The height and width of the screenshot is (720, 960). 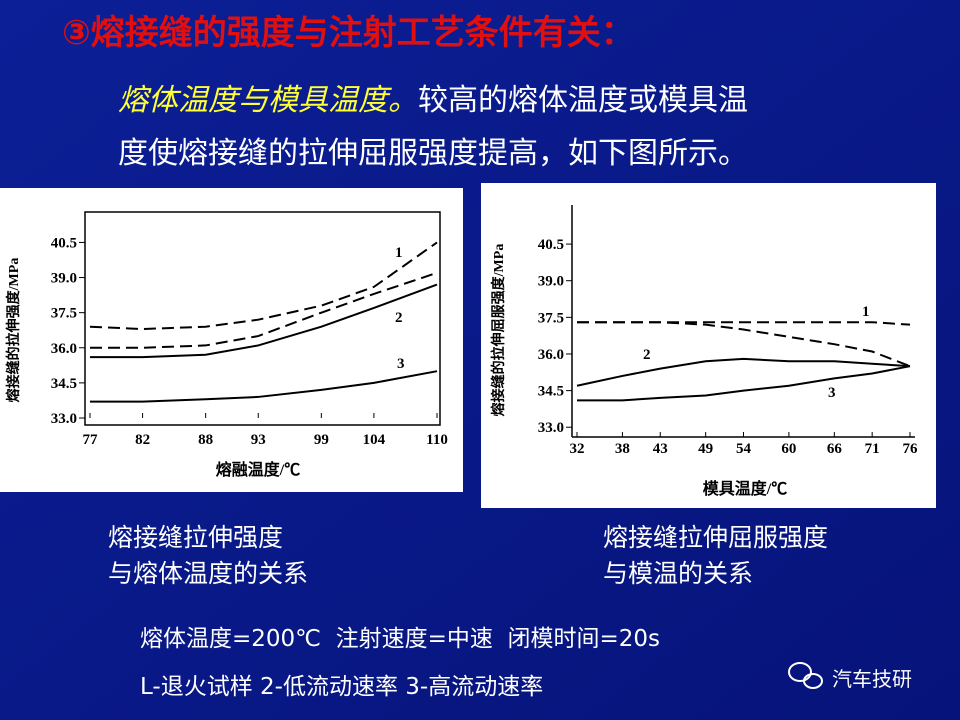 I want to click on x-tick-label: 93, so click(x=258, y=440).